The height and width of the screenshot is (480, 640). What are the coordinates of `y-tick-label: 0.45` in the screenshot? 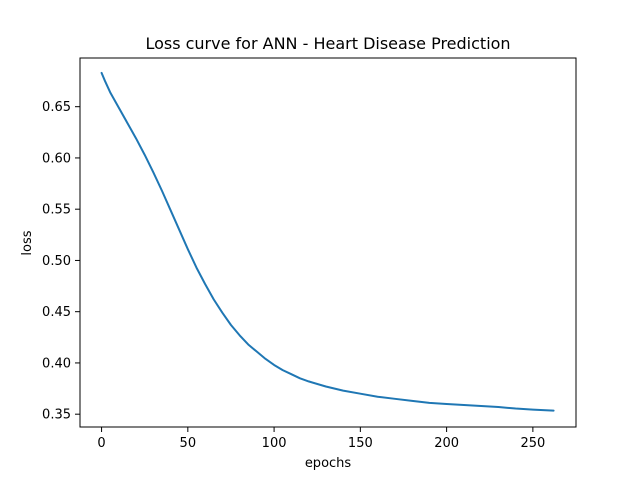 It's located at (56, 312).